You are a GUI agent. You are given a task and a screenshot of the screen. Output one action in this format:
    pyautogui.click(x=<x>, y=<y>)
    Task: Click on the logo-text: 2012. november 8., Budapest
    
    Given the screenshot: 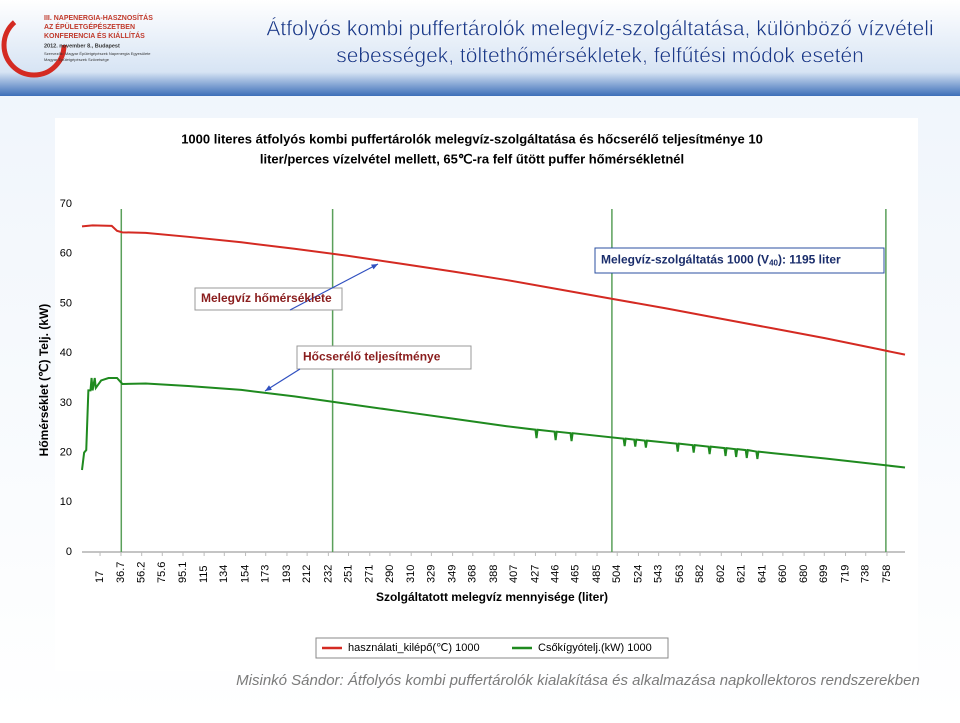 What is the action you would take?
    pyautogui.click(x=82, y=46)
    